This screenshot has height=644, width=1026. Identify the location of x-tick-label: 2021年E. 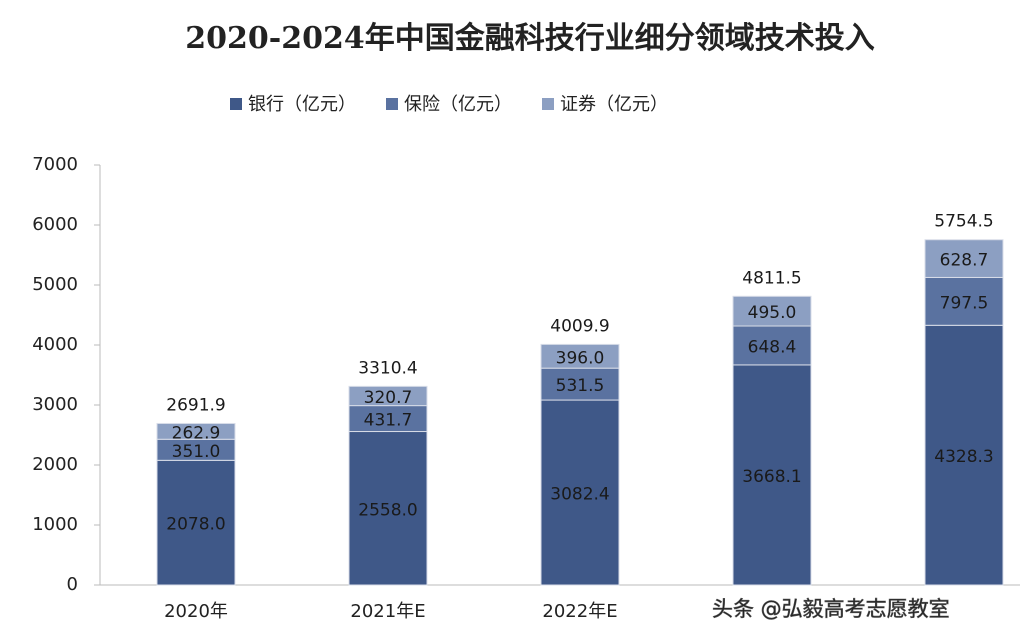
(387, 611).